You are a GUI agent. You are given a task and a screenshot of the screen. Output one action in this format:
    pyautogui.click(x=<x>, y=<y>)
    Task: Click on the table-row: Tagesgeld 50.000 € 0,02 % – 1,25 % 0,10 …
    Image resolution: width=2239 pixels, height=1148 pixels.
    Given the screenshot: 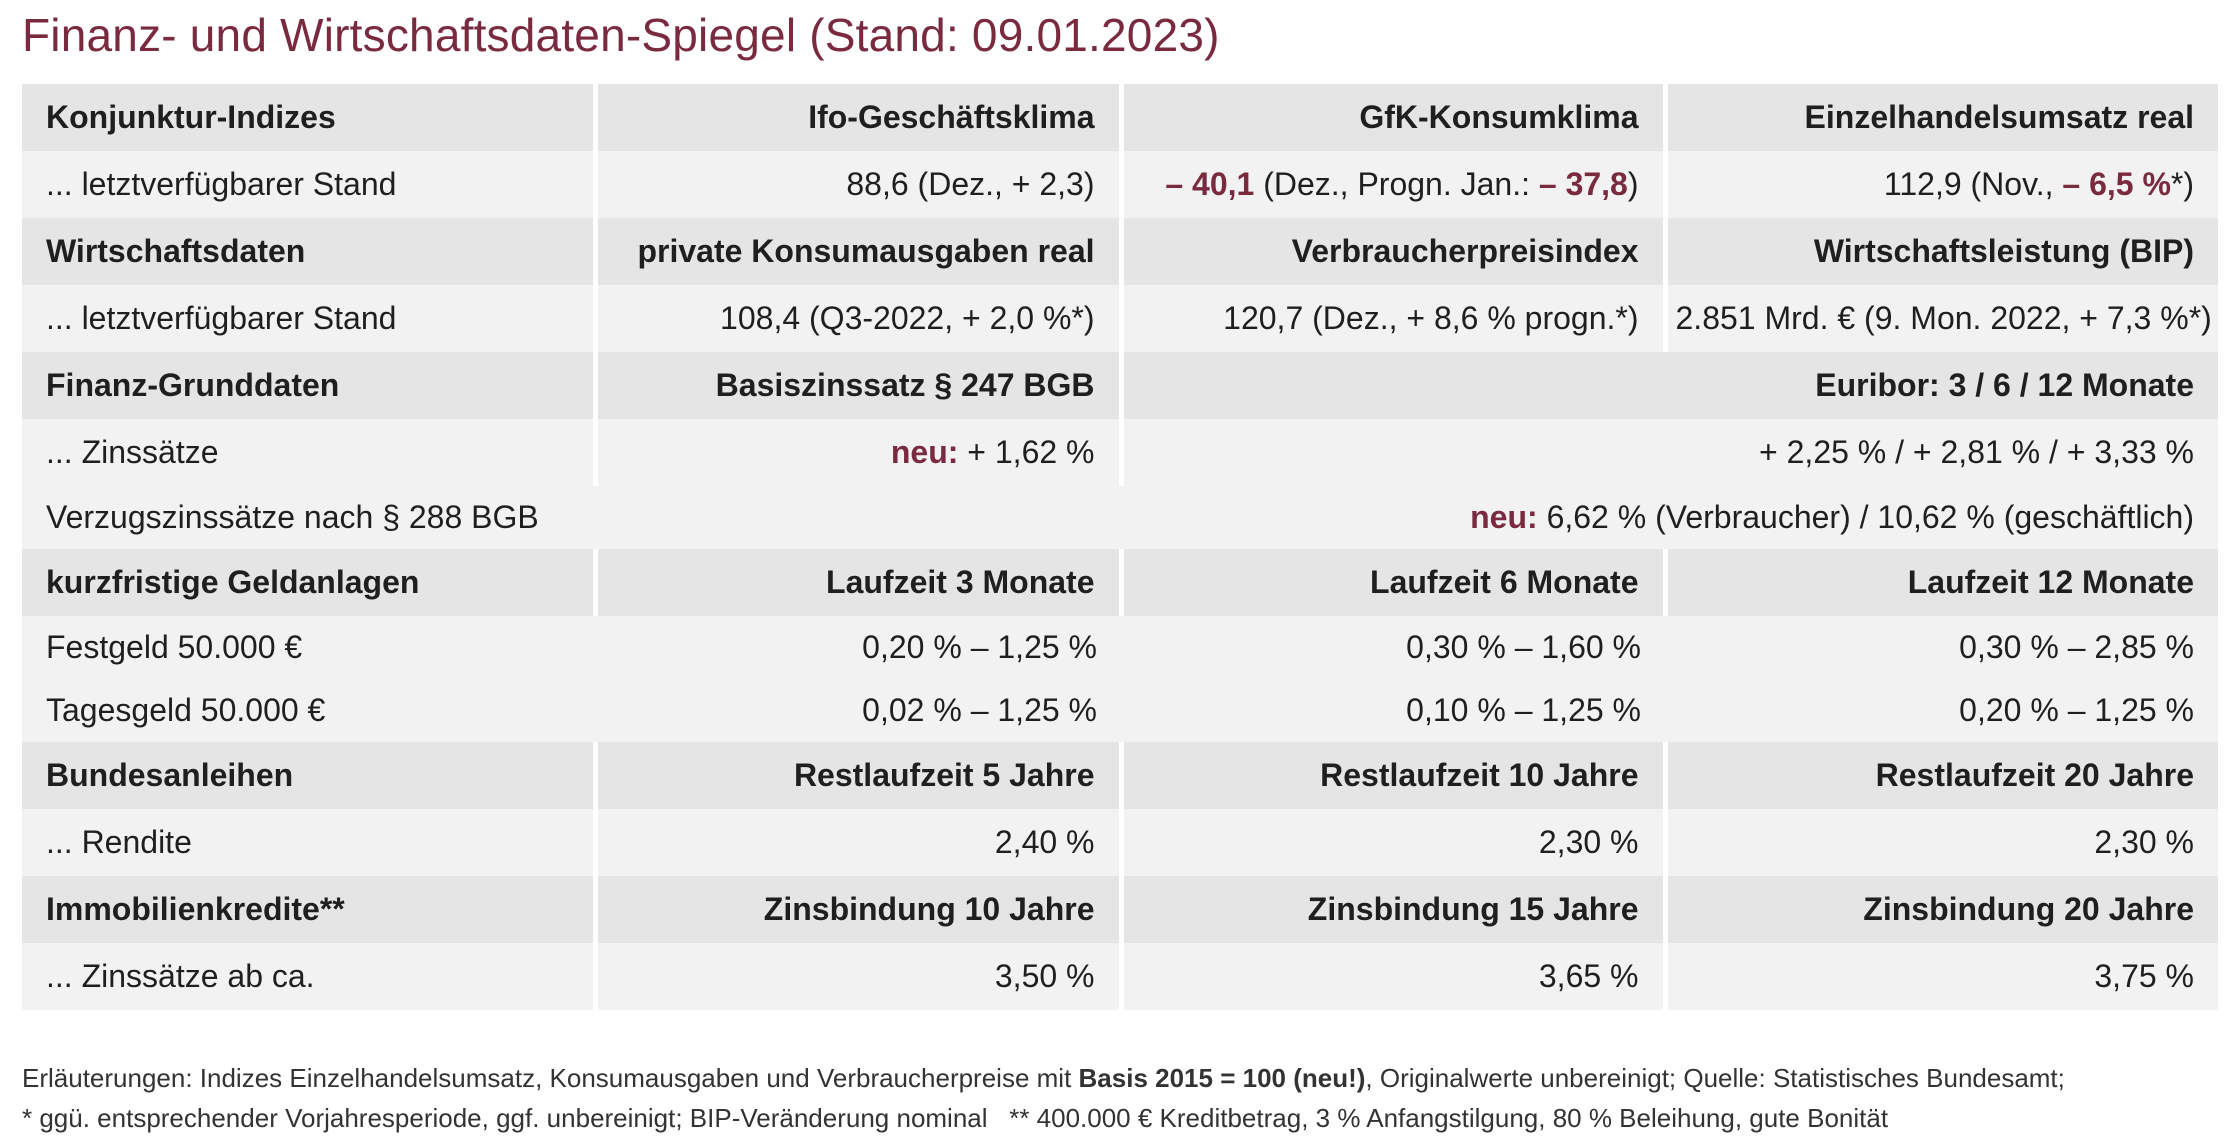 What is the action you would take?
    pyautogui.click(x=1120, y=710)
    